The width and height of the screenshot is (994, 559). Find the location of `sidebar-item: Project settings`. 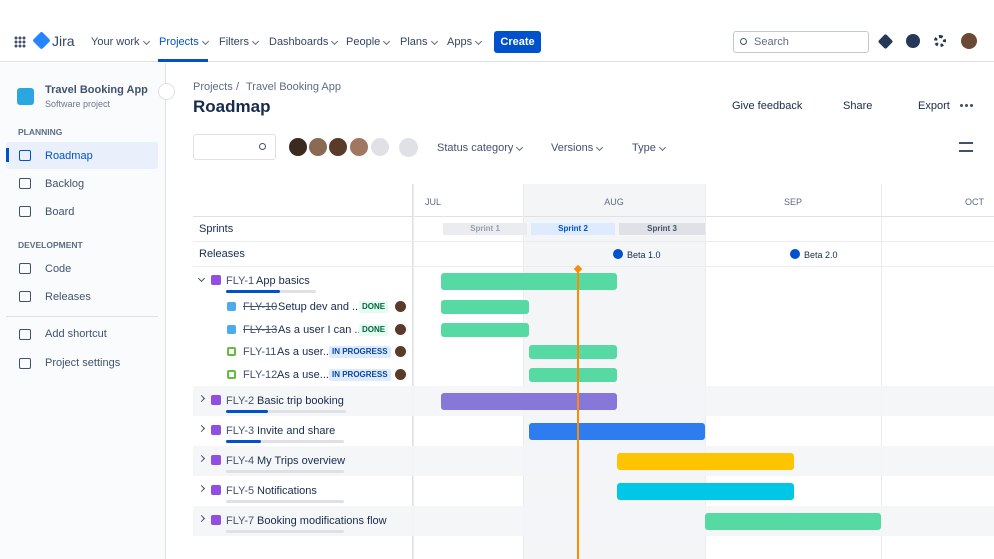

sidebar-item: Project settings is located at coordinates (83, 363).